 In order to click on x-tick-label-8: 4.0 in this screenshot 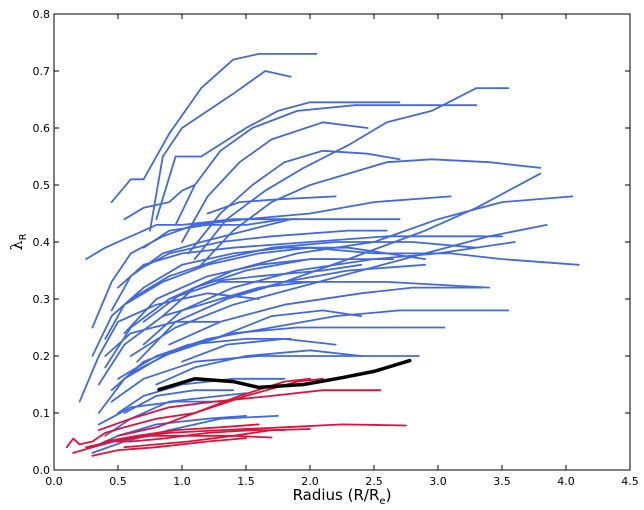, I will do `click(566, 481)`.